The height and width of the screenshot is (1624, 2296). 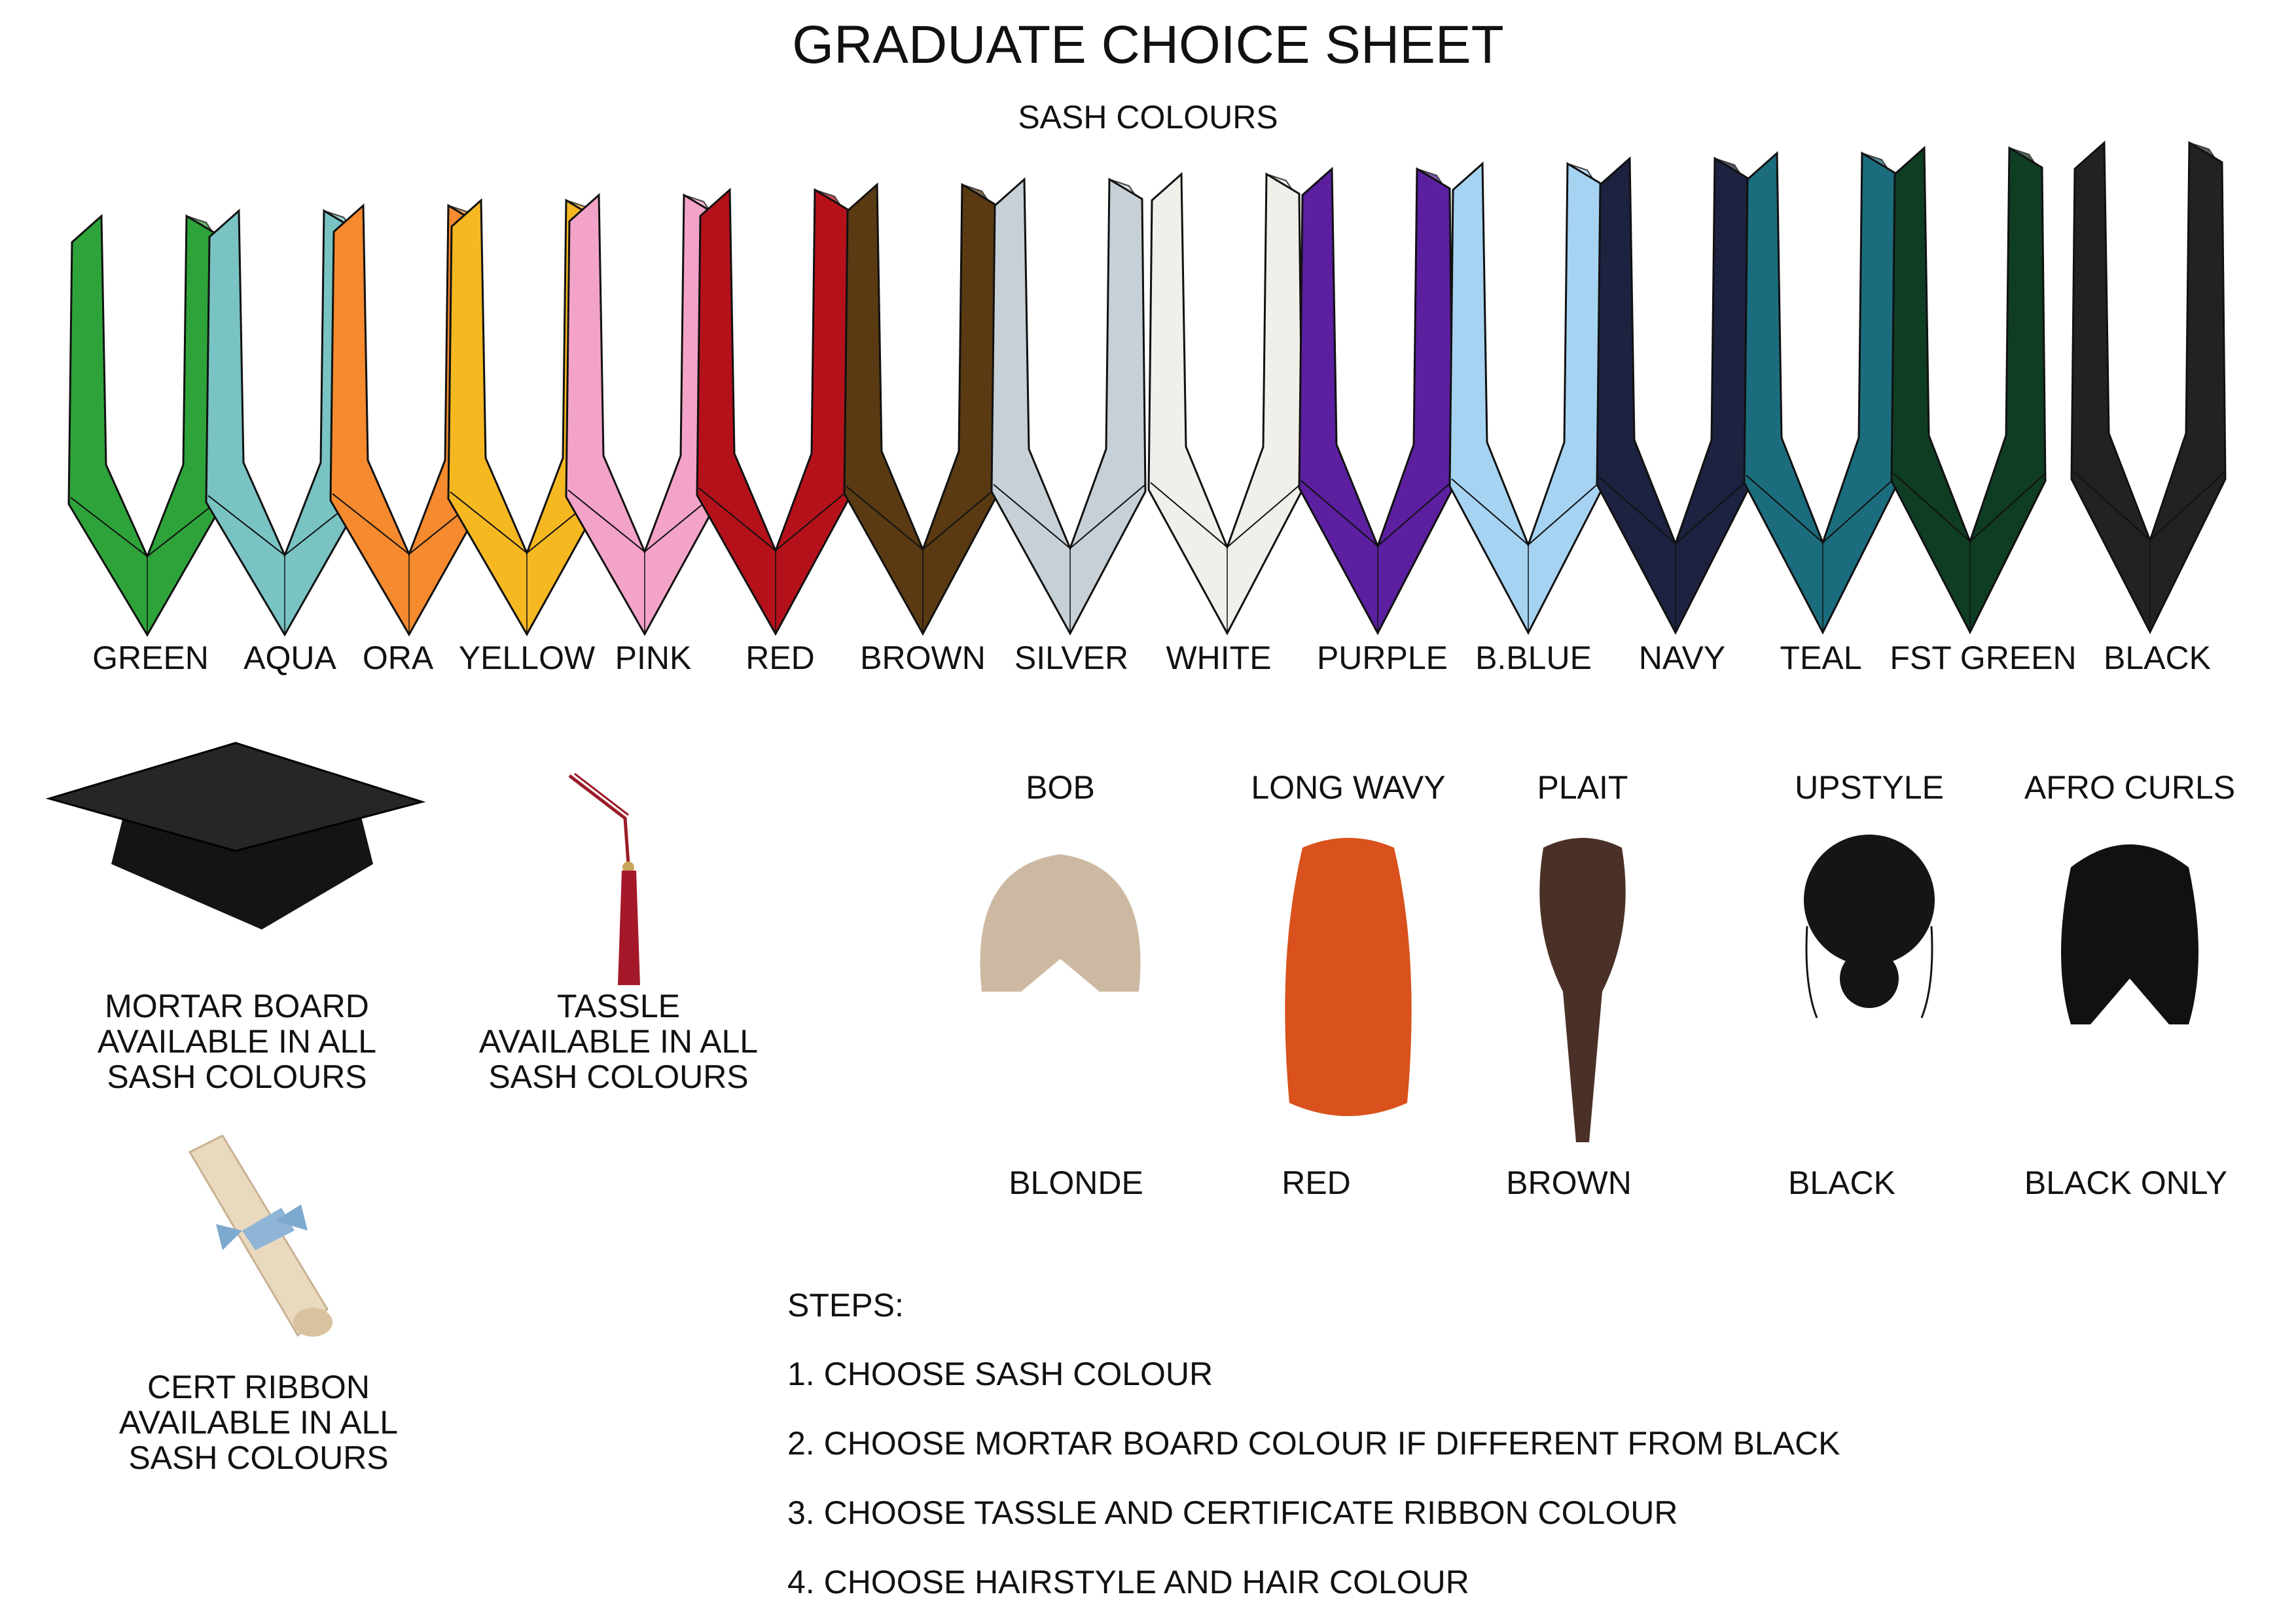 What do you see at coordinates (1526, 398) in the screenshot?
I see `sash-b-blue` at bounding box center [1526, 398].